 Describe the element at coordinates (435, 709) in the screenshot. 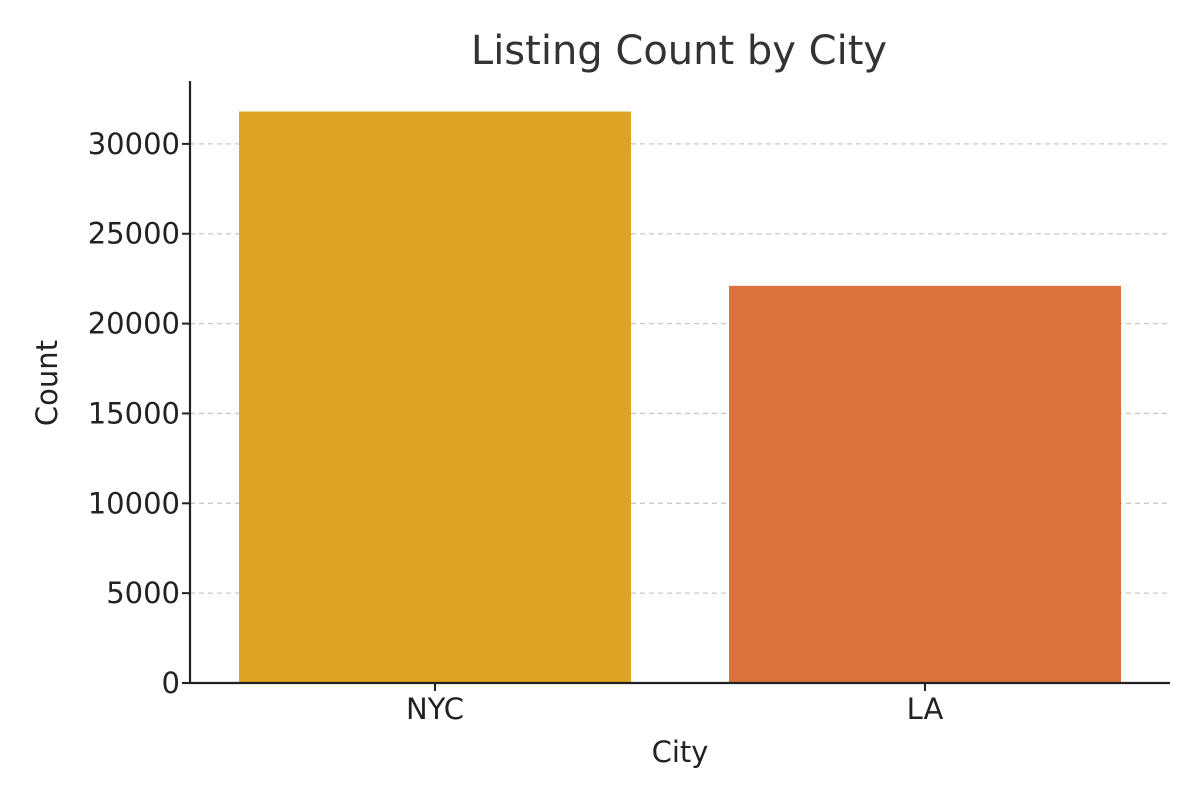

I see `x-tick-label: NYC` at that location.